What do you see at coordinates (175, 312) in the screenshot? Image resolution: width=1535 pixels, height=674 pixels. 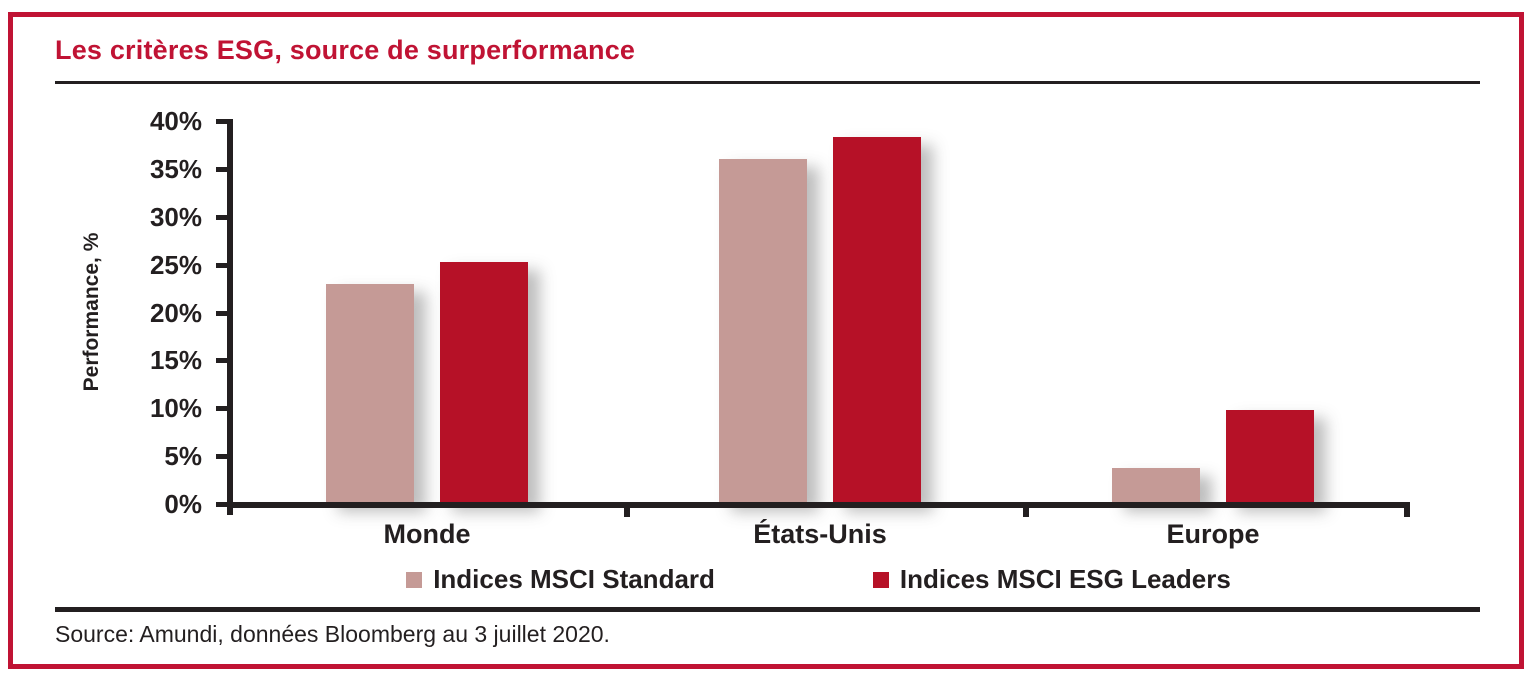 I see `y-tick-label: 20%` at bounding box center [175, 312].